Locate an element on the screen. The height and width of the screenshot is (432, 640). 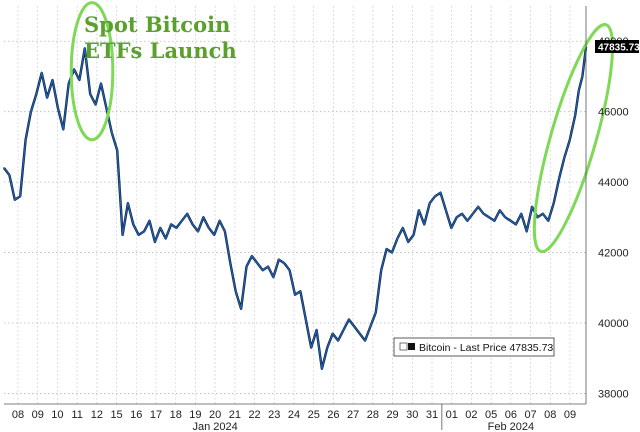
y-axis: 380004000042000440004600048000 is located at coordinates (607, 205).